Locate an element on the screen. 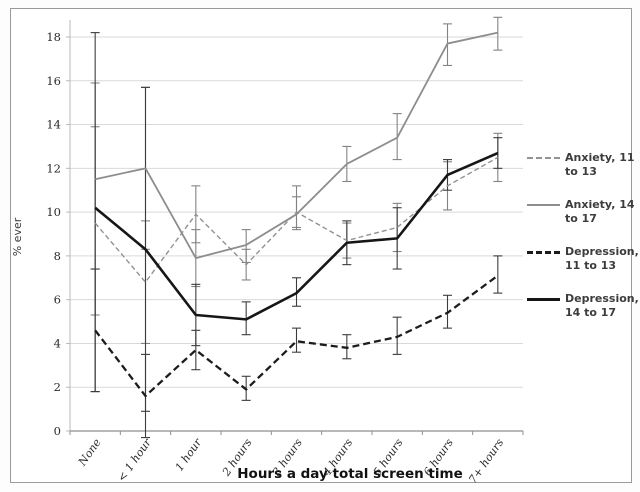 The width and height of the screenshot is (640, 492). legend-item-anxiety-11-to-13: Anxiety, 11 to 13 is located at coordinates (581, 165).